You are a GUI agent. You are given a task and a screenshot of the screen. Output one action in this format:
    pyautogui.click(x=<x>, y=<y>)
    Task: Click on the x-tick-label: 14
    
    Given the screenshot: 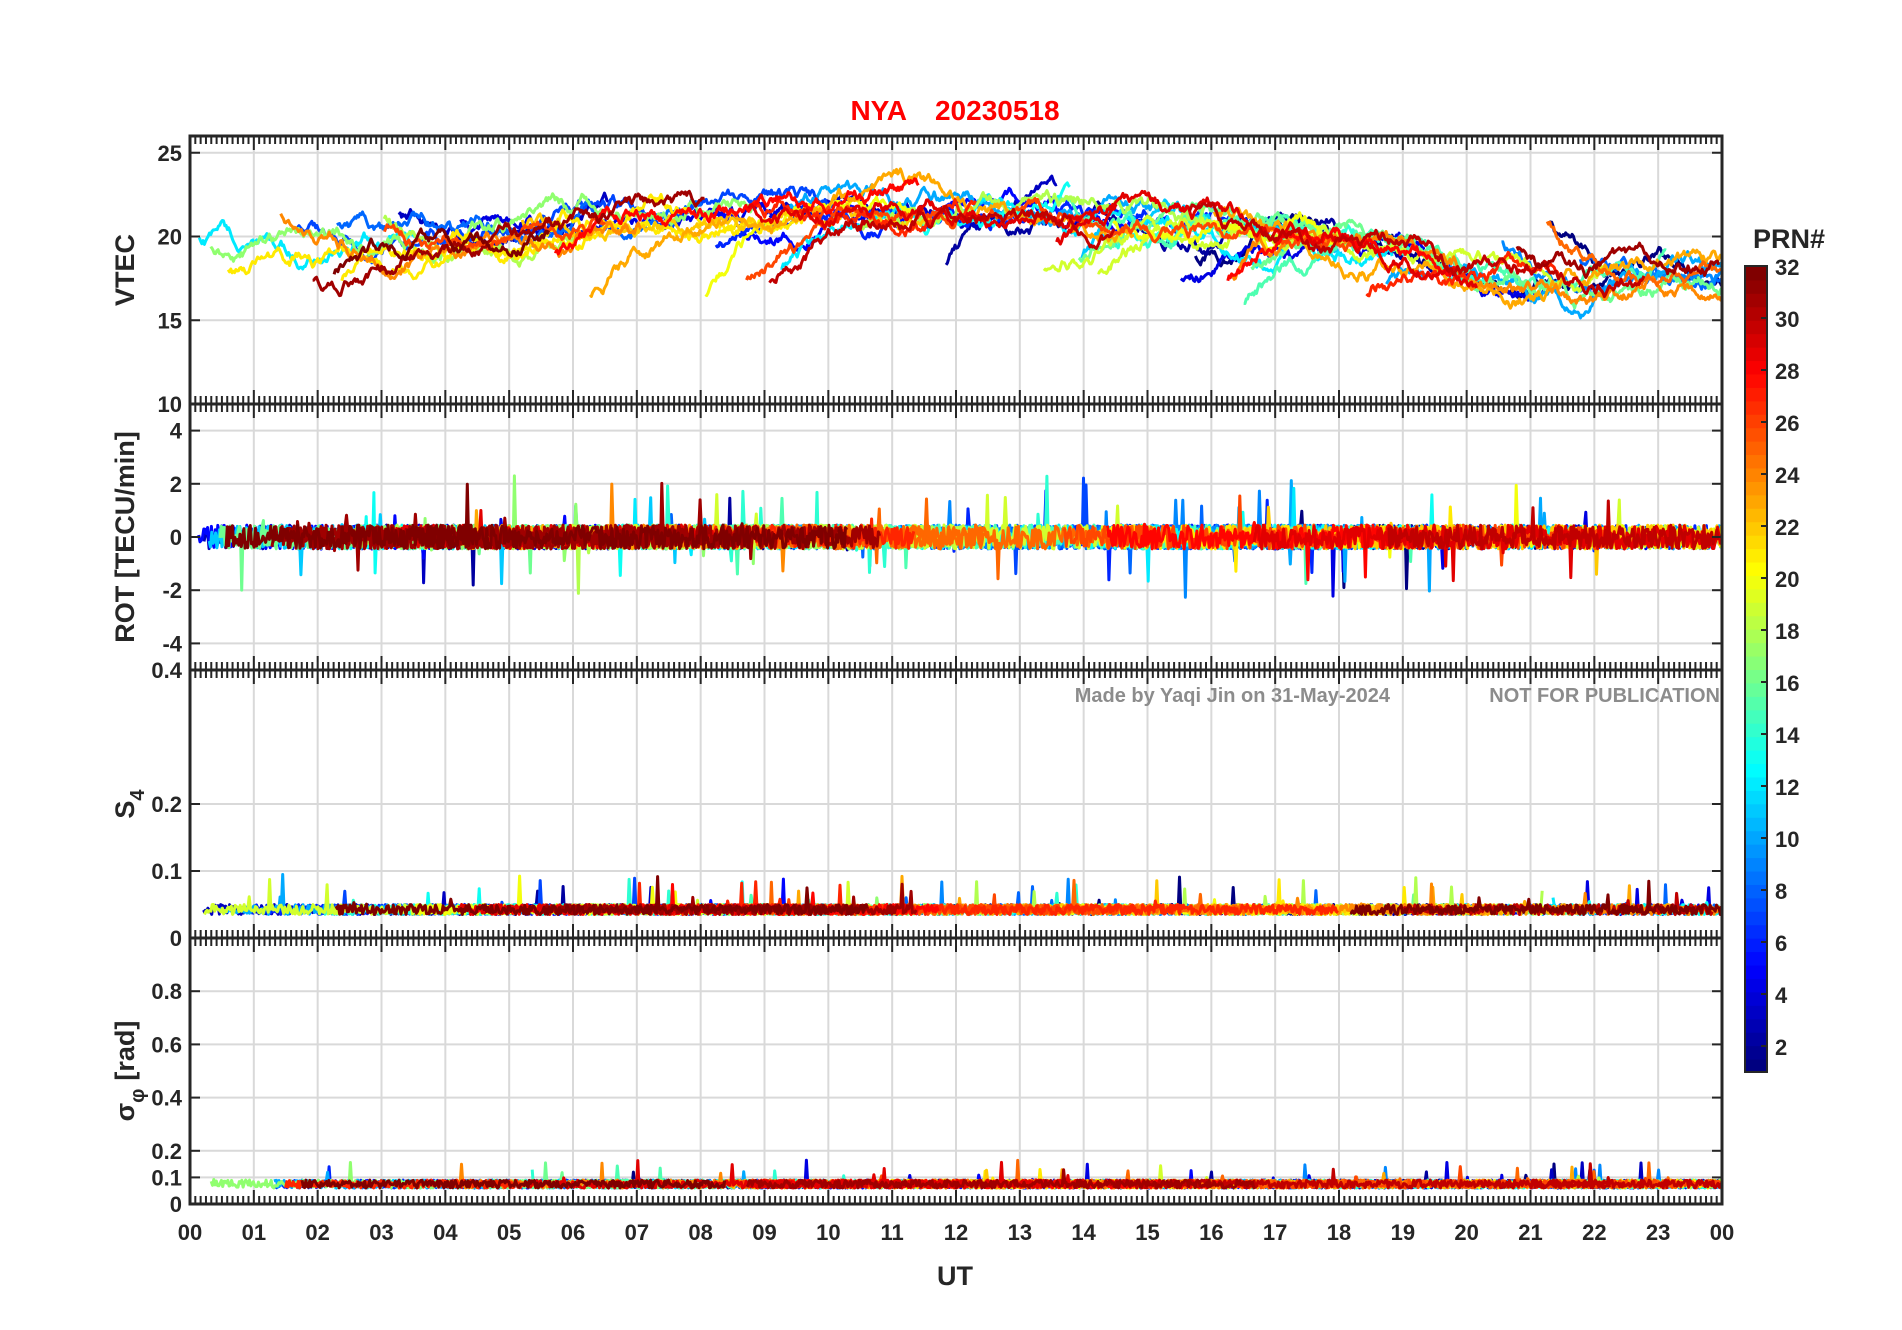 What is the action you would take?
    pyautogui.click(x=1083, y=1232)
    